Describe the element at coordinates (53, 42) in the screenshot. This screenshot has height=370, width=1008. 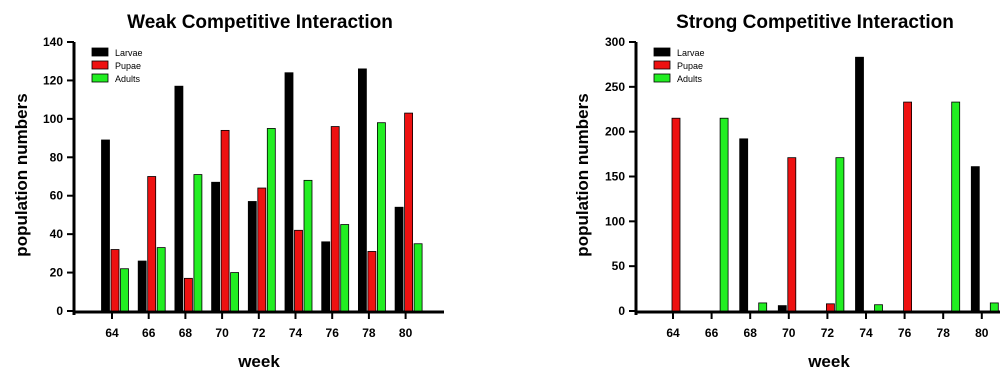
I see `y-tick-label: 140` at that location.